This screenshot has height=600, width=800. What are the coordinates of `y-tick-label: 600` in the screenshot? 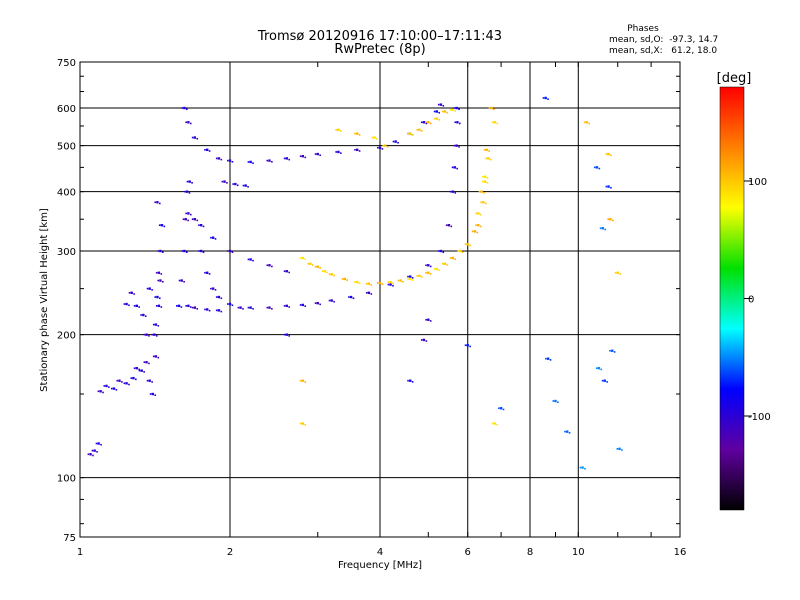 It's located at (66, 109).